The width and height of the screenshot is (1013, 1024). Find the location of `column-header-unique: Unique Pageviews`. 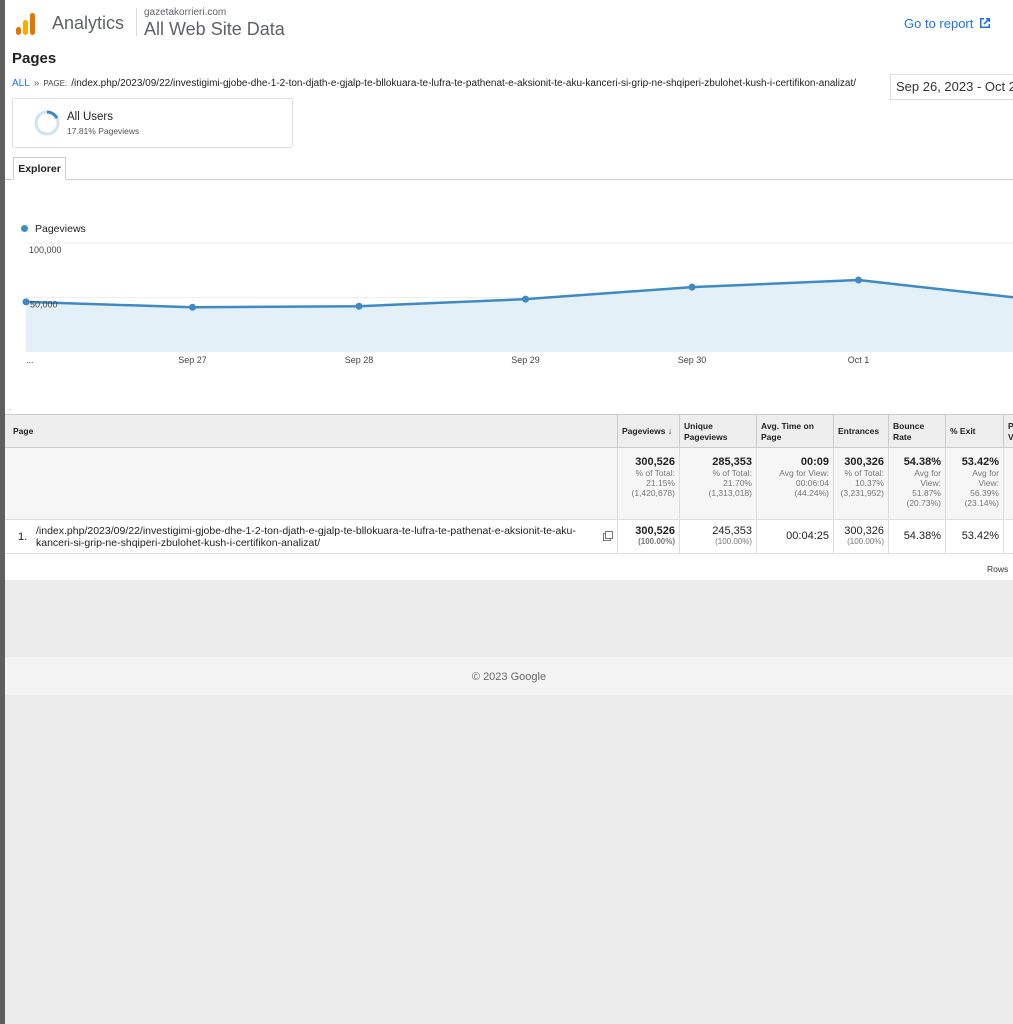

column-header-unique: Unique Pageviews is located at coordinates (717, 431).